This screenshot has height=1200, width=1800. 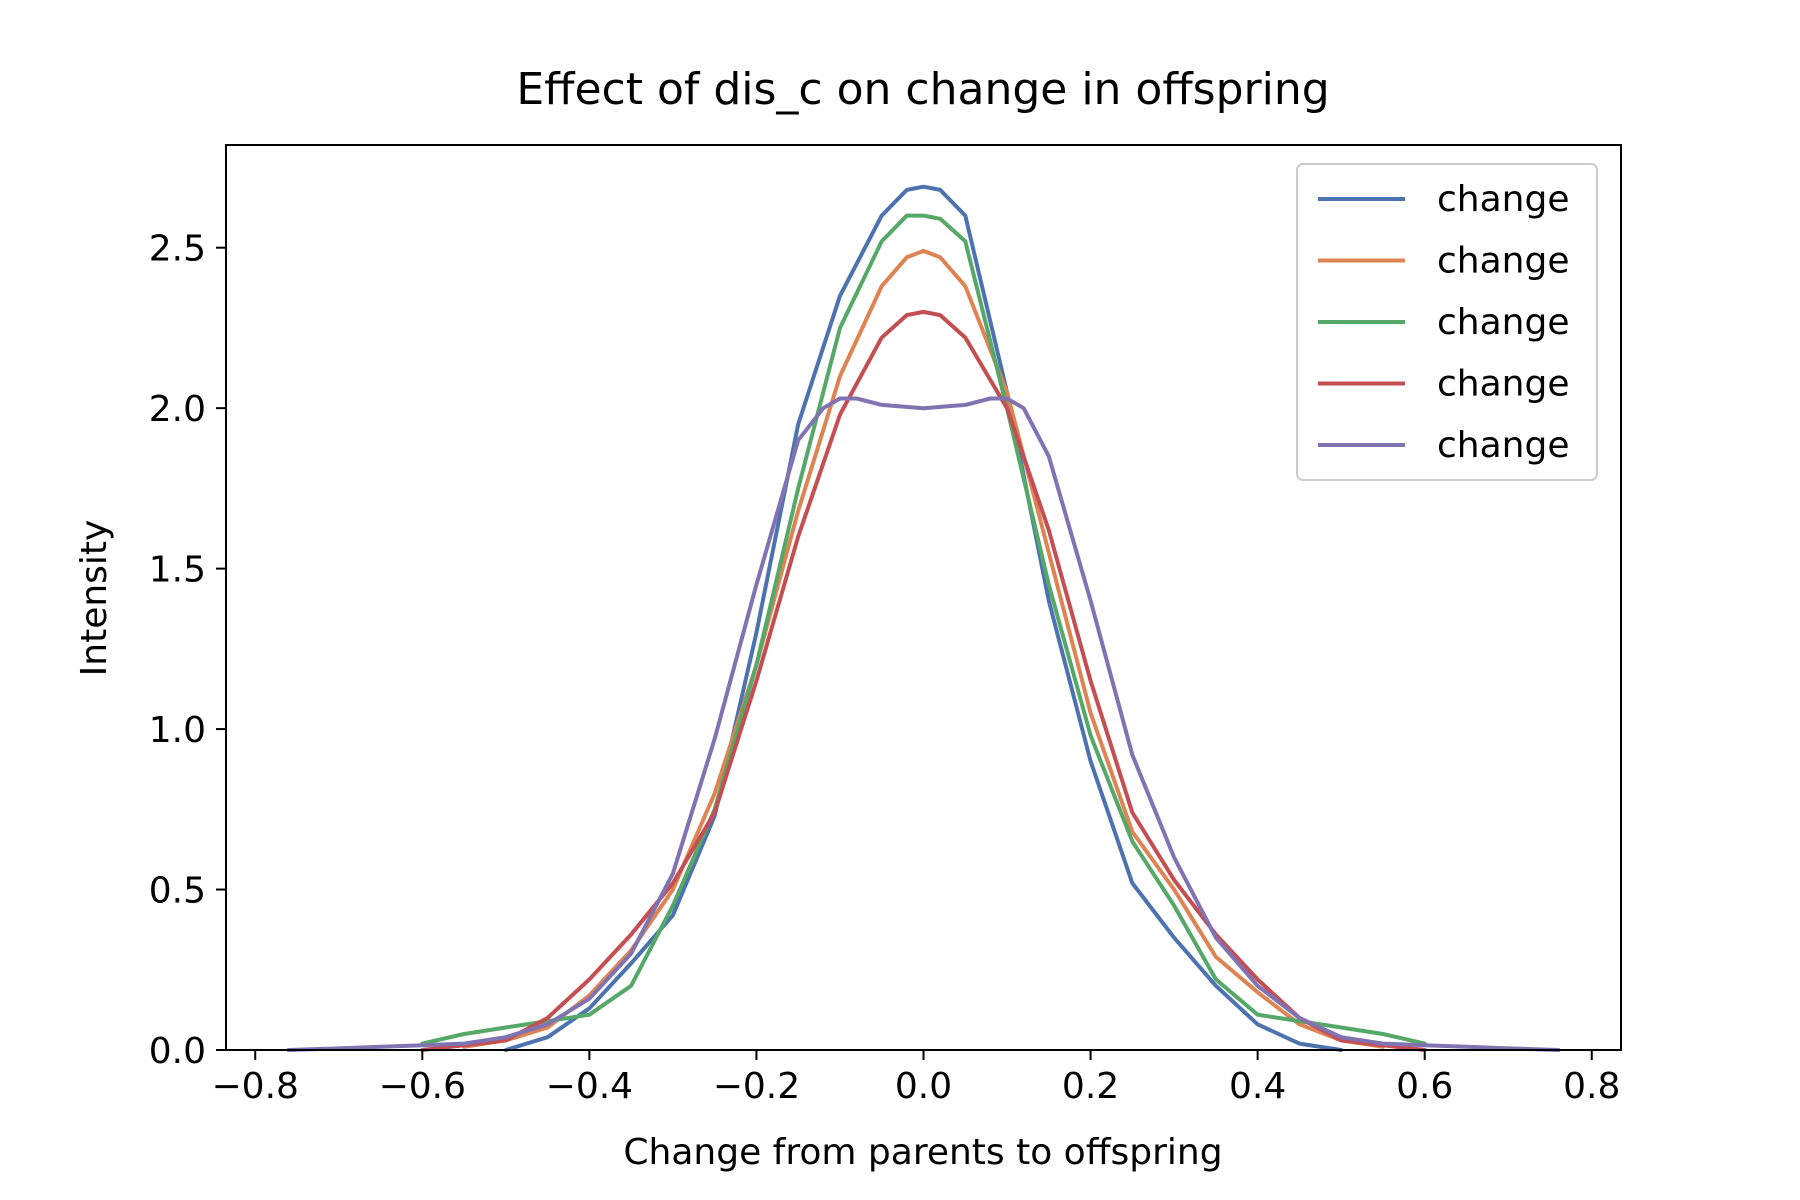 What do you see at coordinates (1503, 199) in the screenshot?
I see `legend-label-1: change` at bounding box center [1503, 199].